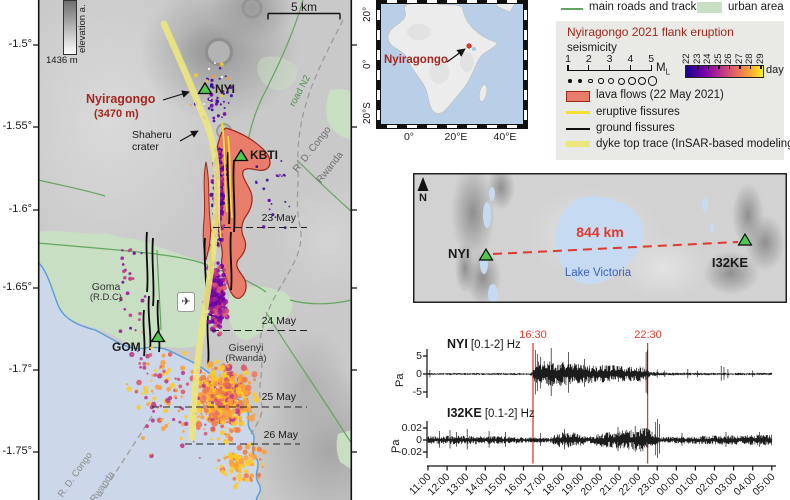 The image size is (790, 500). What do you see at coordinates (578, 128) in the screenshot?
I see `ground-swatch` at bounding box center [578, 128].